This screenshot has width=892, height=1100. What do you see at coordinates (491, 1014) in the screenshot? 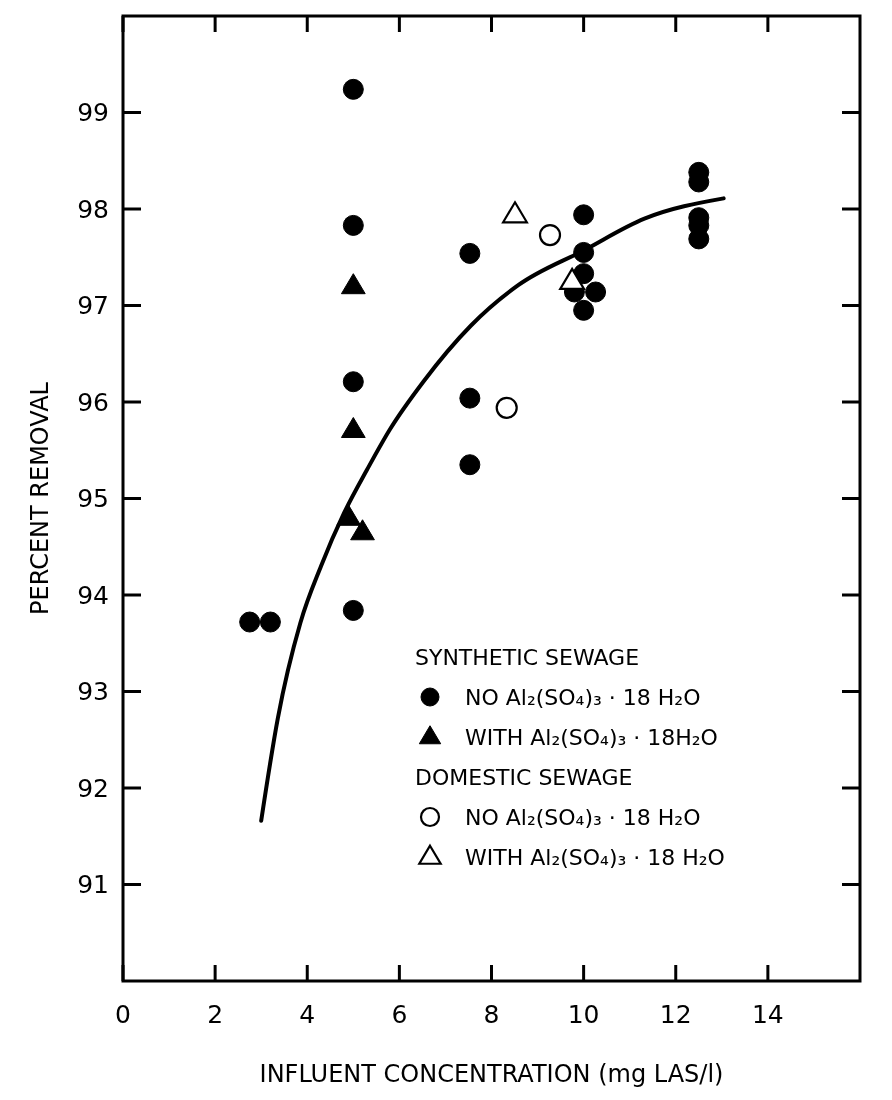
I see `x-tick-label: 8` at bounding box center [491, 1014].